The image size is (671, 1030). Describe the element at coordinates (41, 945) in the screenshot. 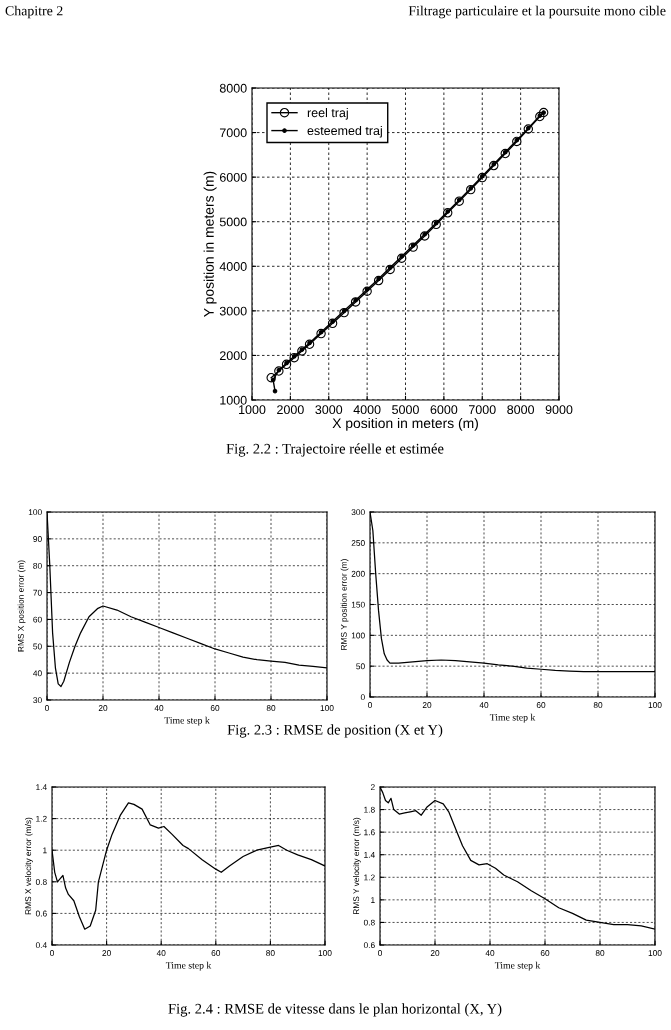

I see `y-tick-label: 0.4` at that location.